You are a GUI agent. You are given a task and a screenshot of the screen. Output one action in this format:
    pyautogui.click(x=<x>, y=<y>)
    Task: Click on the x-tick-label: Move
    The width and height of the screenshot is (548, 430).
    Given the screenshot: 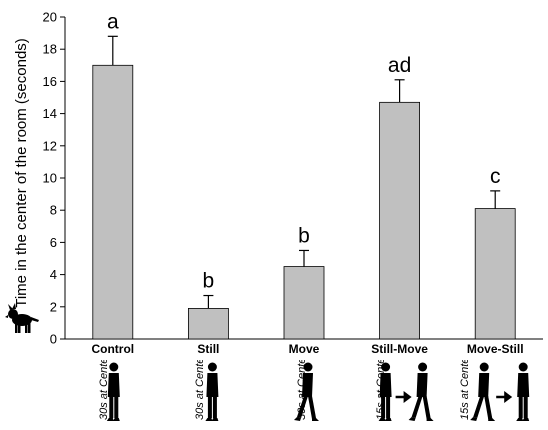 What is the action you would take?
    pyautogui.click(x=304, y=349)
    